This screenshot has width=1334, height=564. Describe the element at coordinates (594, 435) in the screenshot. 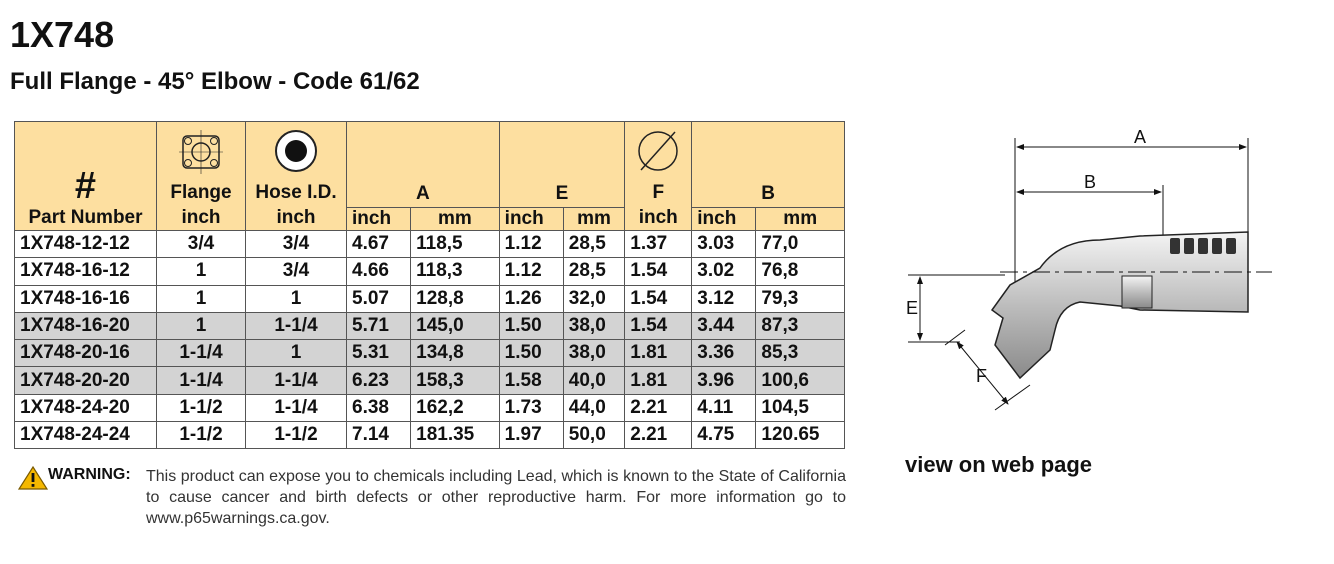

I see `table-cell: 50,0` at that location.